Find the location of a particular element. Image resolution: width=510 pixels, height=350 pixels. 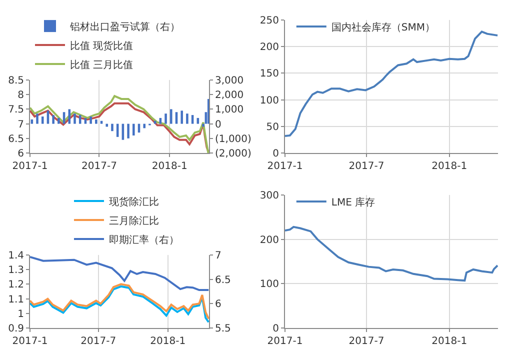

y-tick-label: 1.2 is located at coordinates (16, 285).